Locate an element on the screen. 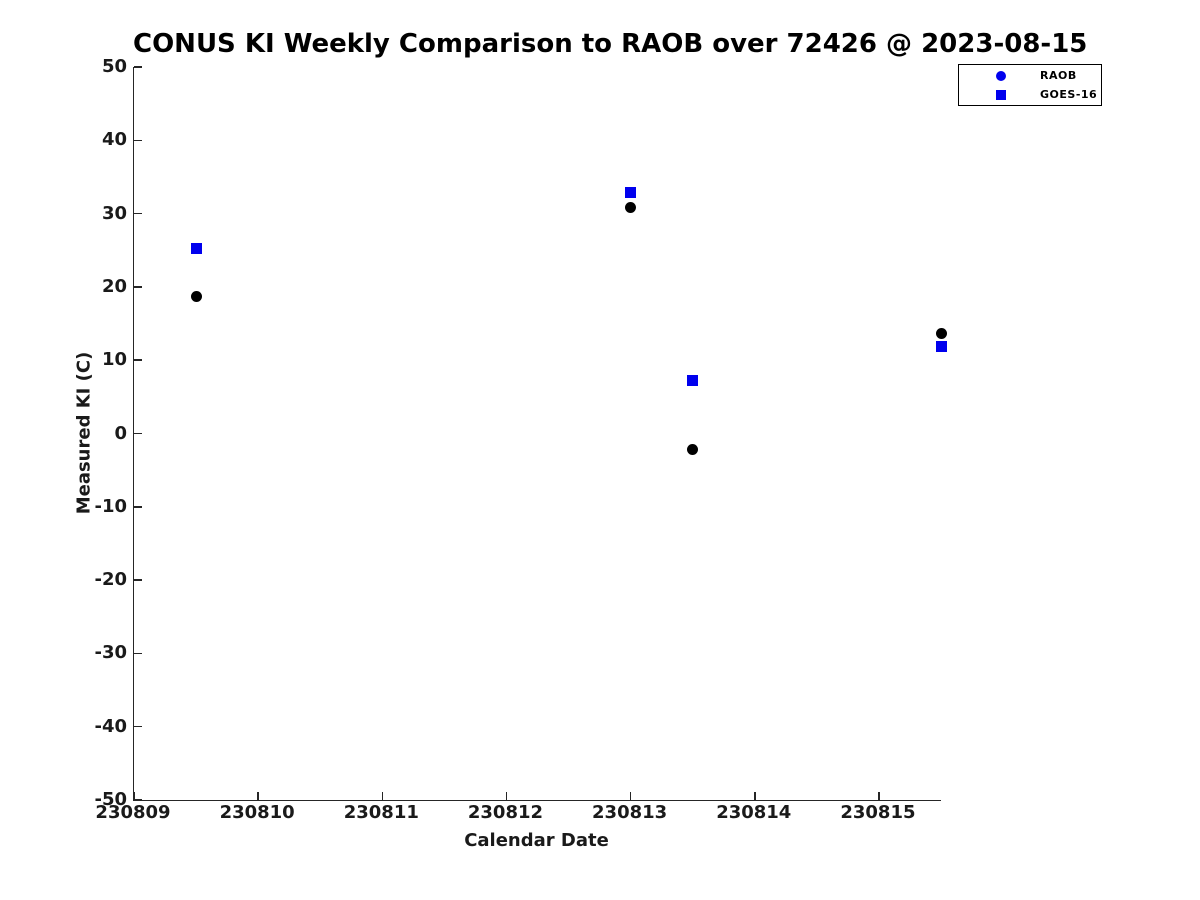 This screenshot has height=900, width=1200. y-tick-label: 0 is located at coordinates (120, 433).